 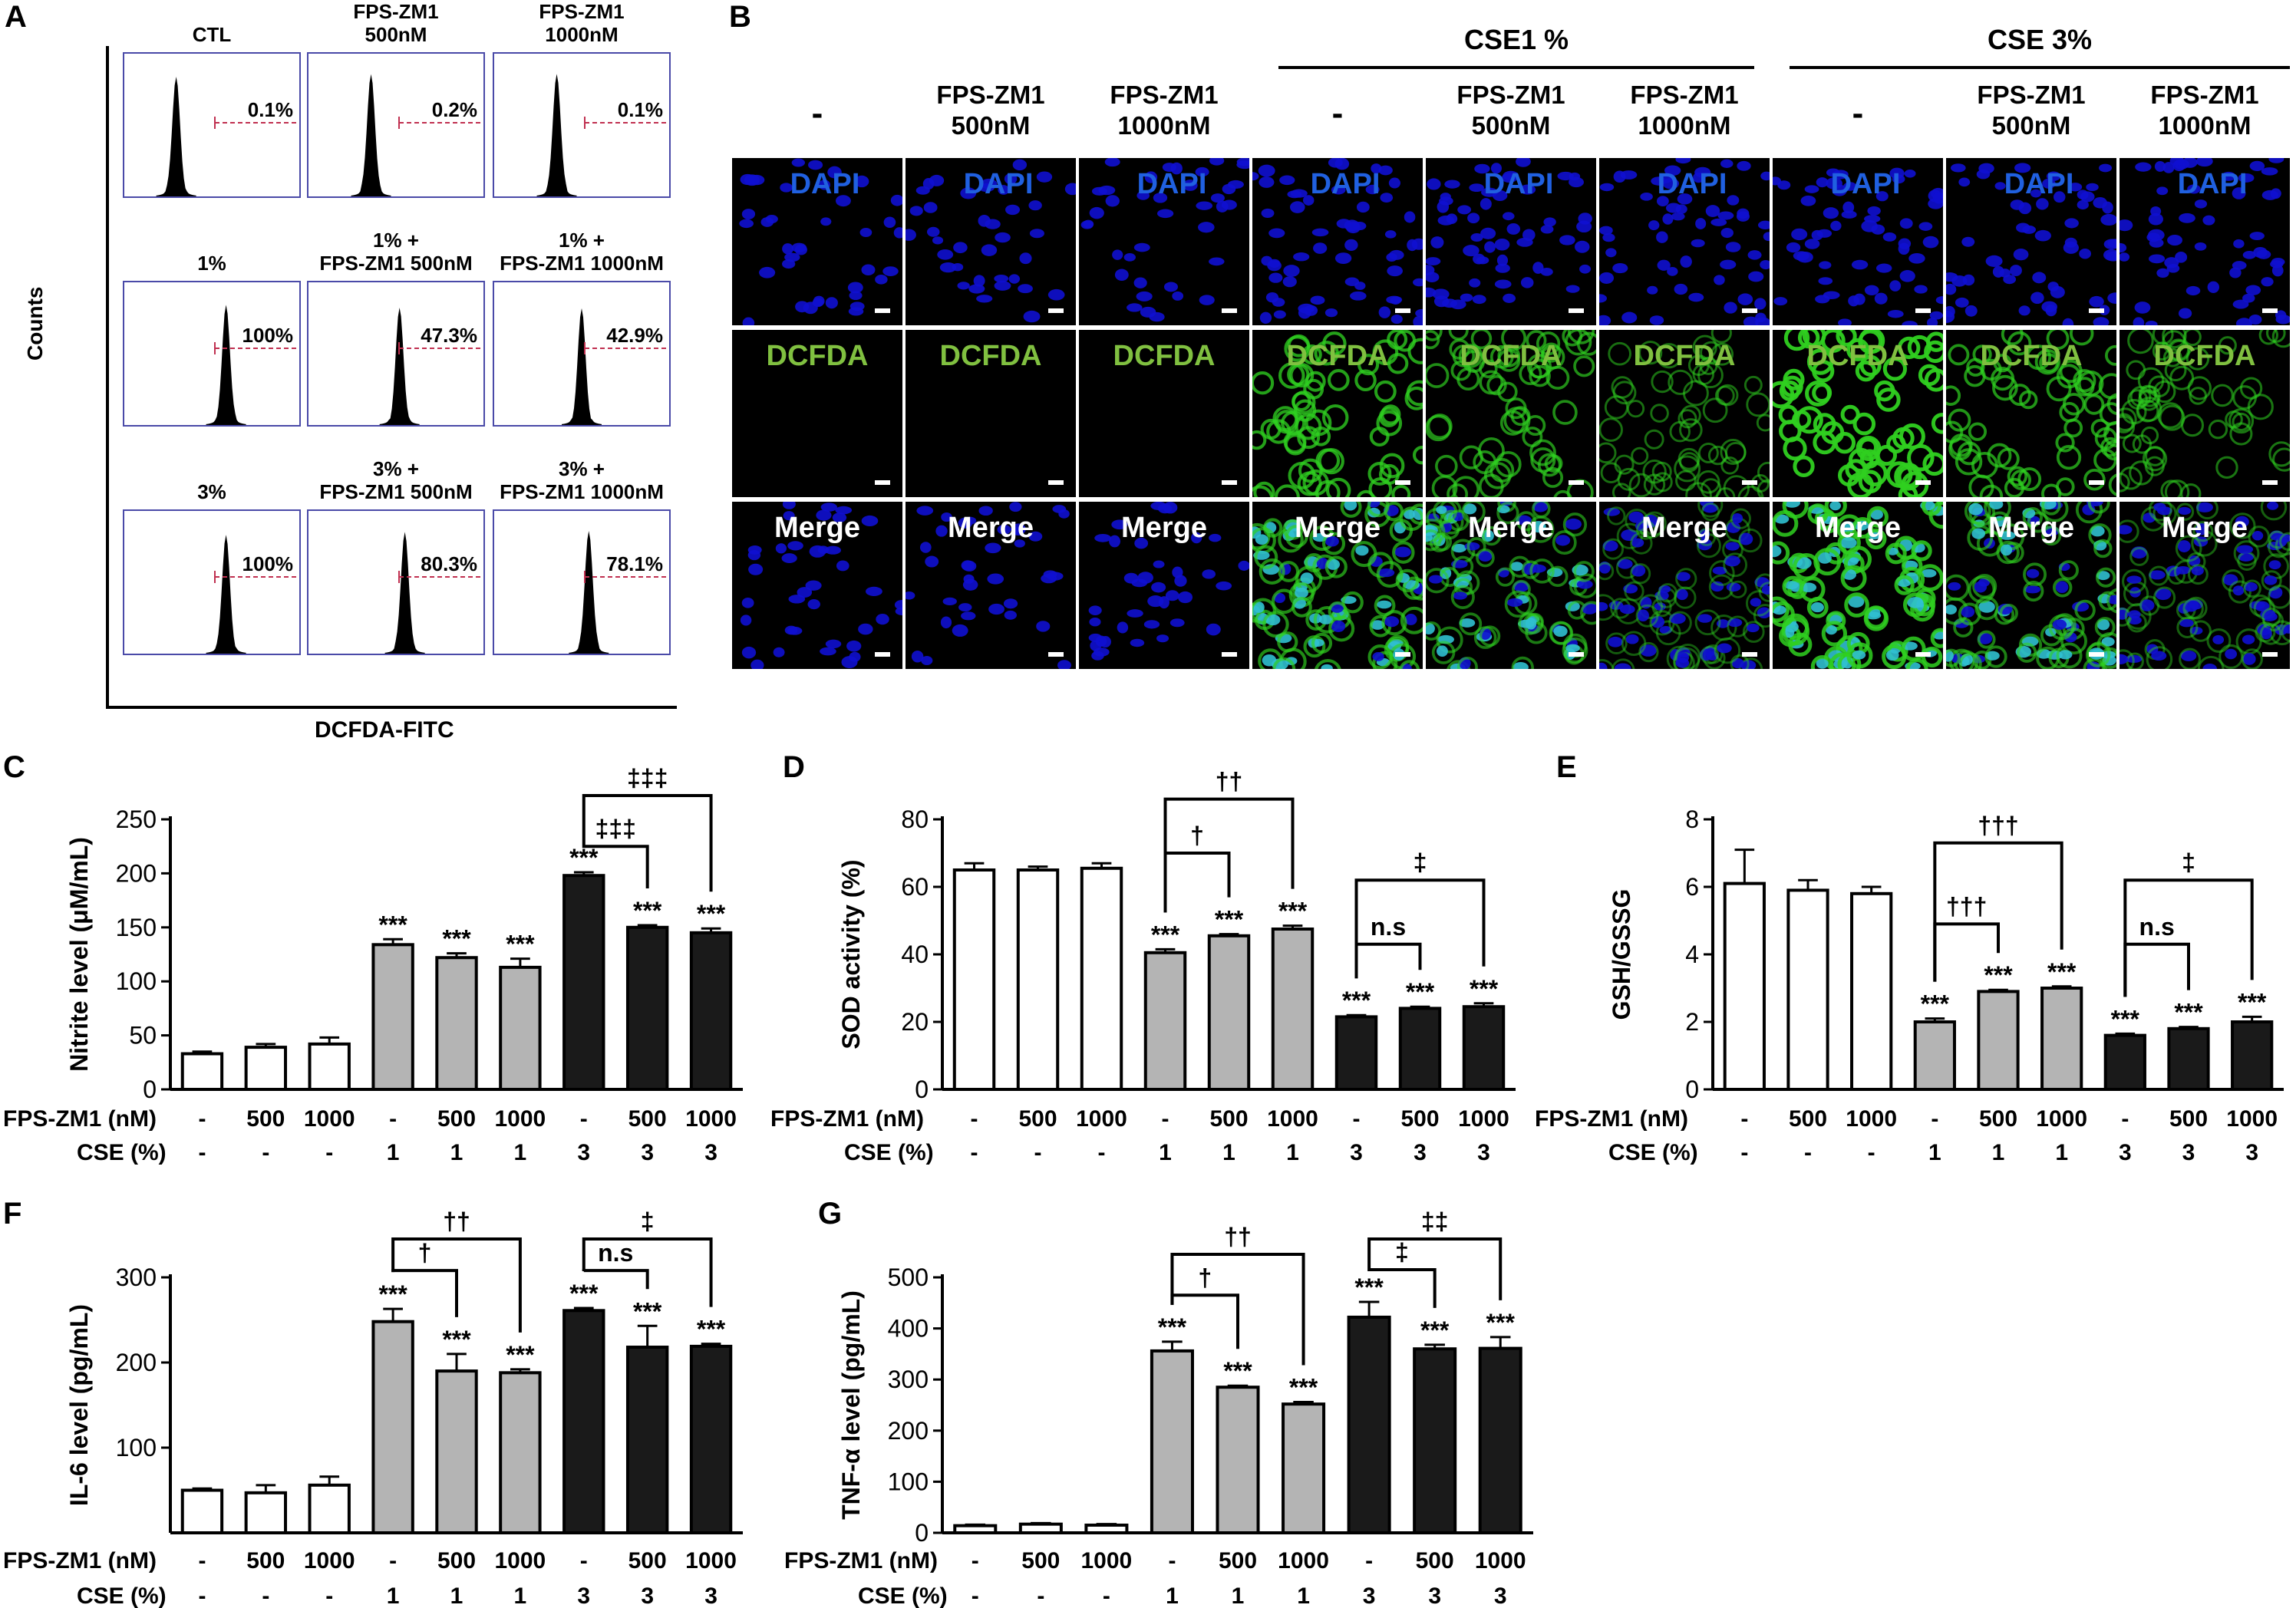 What do you see at coordinates (1337, 113) in the screenshot?
I see `micro-column-header: -` at bounding box center [1337, 113].